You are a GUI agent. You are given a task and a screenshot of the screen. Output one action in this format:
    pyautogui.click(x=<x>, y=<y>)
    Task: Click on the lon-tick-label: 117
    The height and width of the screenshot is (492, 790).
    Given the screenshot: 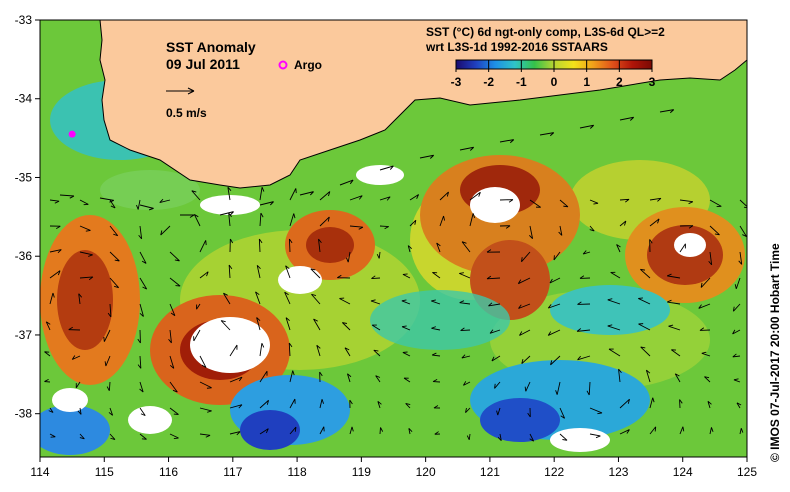 What is the action you would take?
    pyautogui.click(x=232, y=472)
    